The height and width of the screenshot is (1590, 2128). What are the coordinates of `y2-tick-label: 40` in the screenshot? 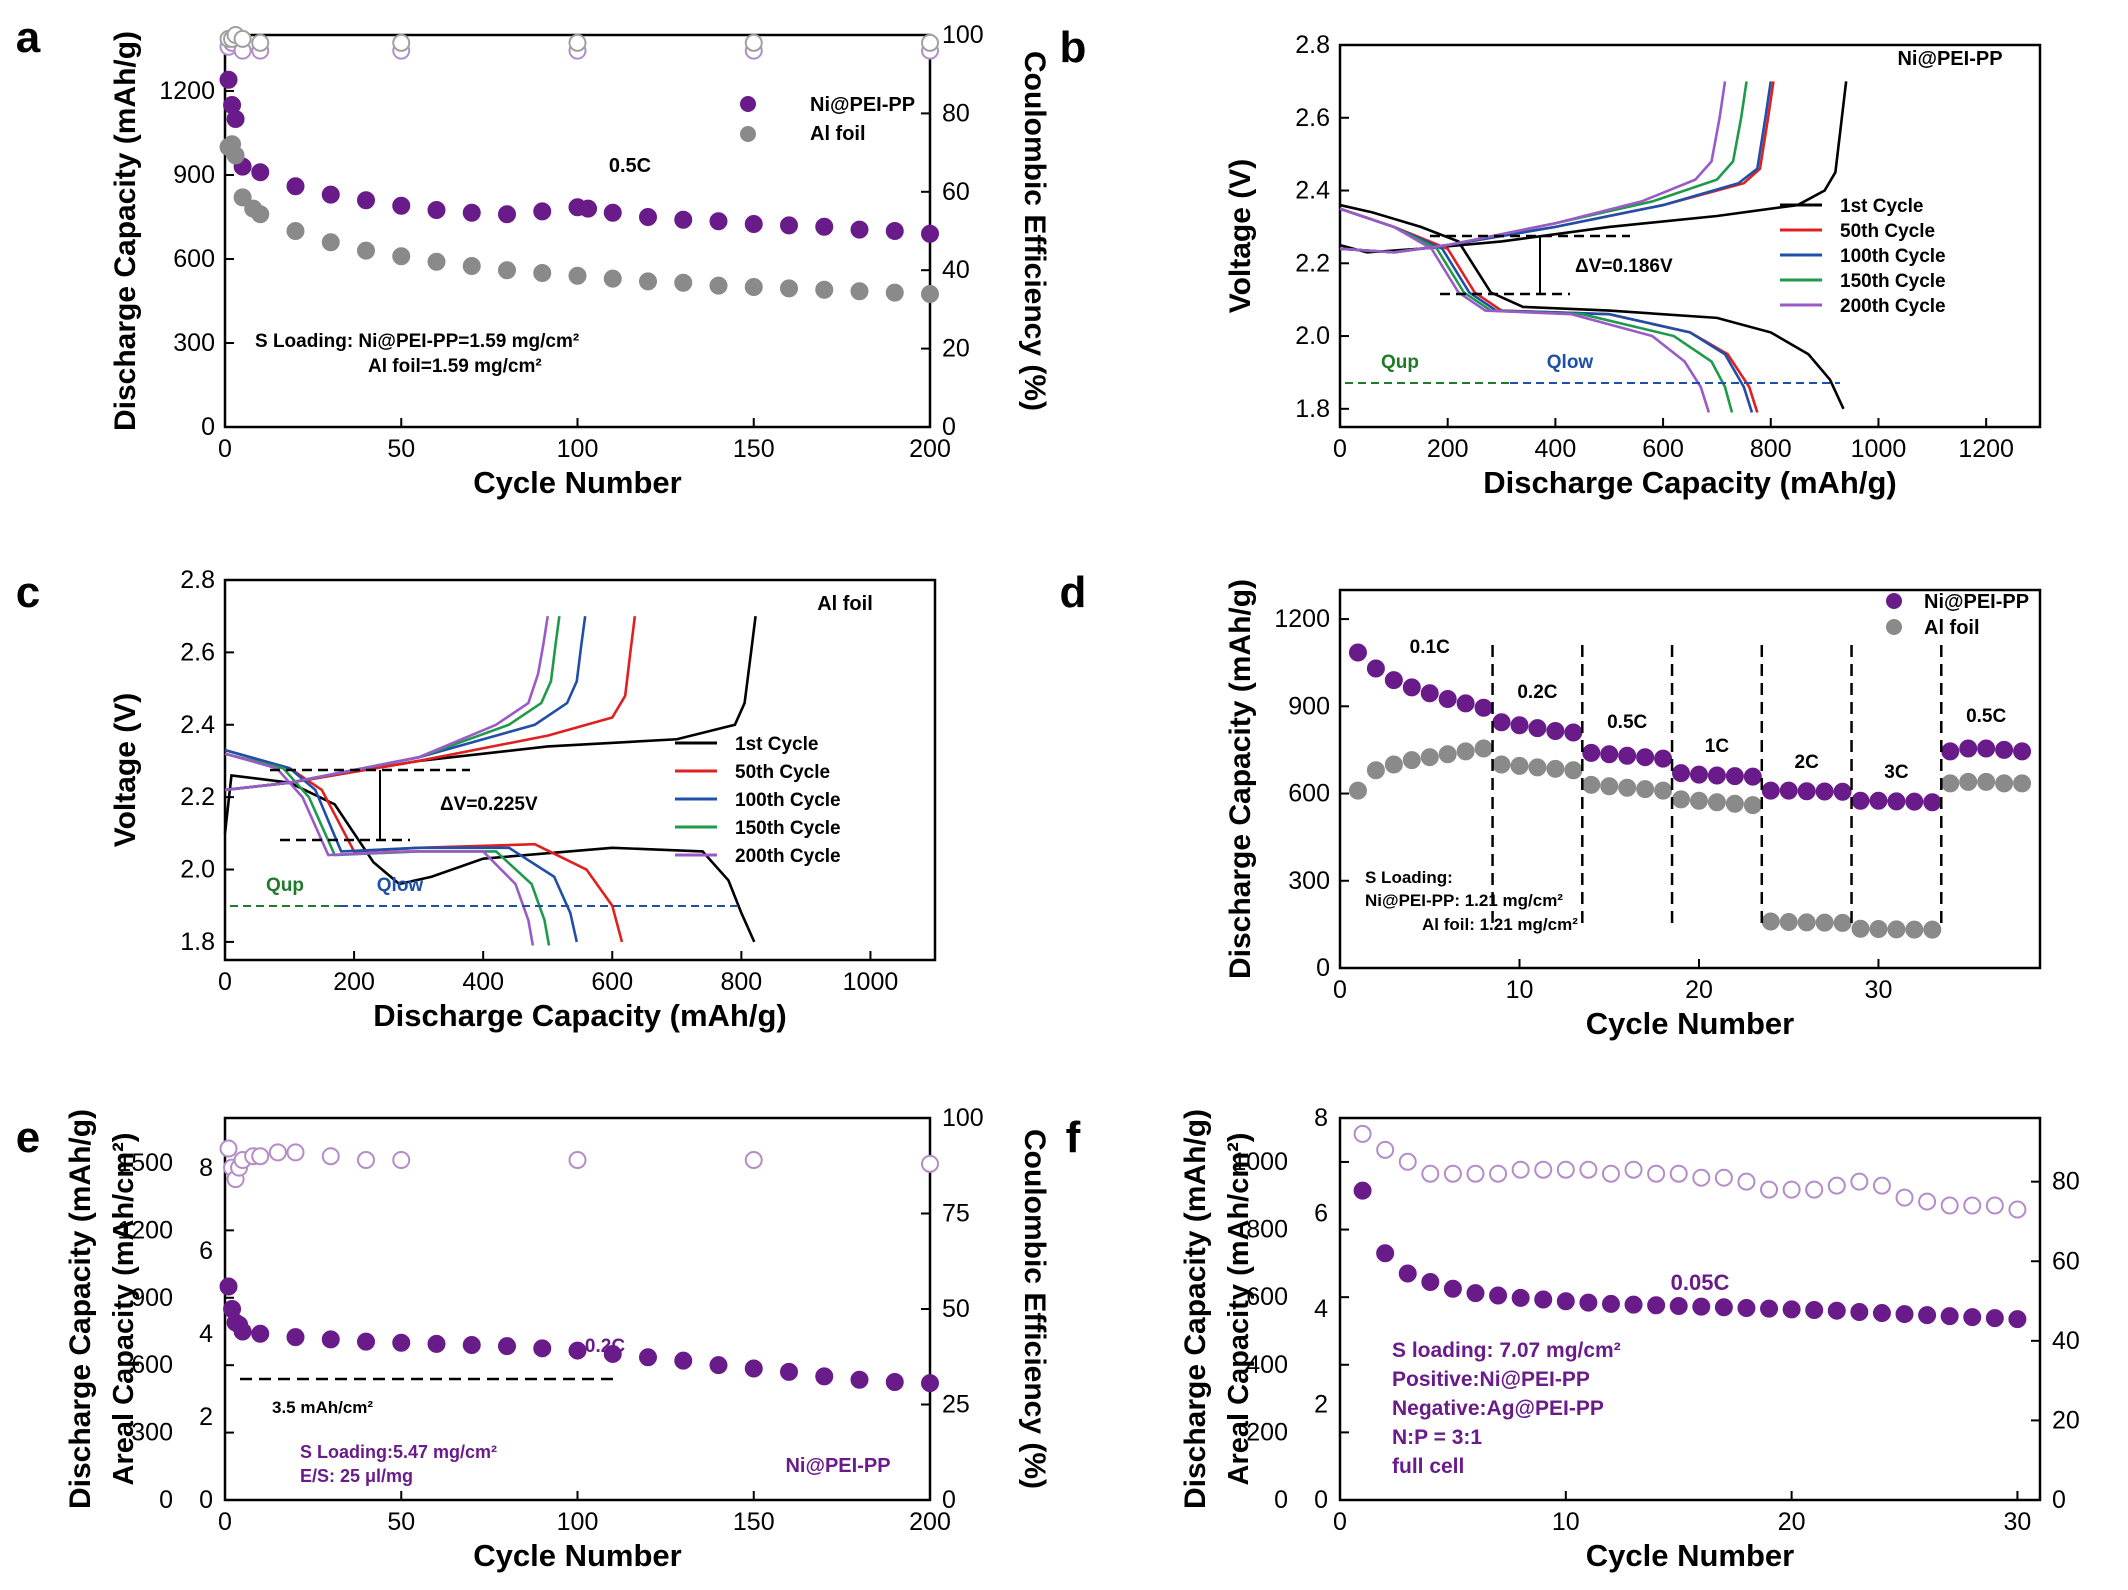 It's located at (956, 270).